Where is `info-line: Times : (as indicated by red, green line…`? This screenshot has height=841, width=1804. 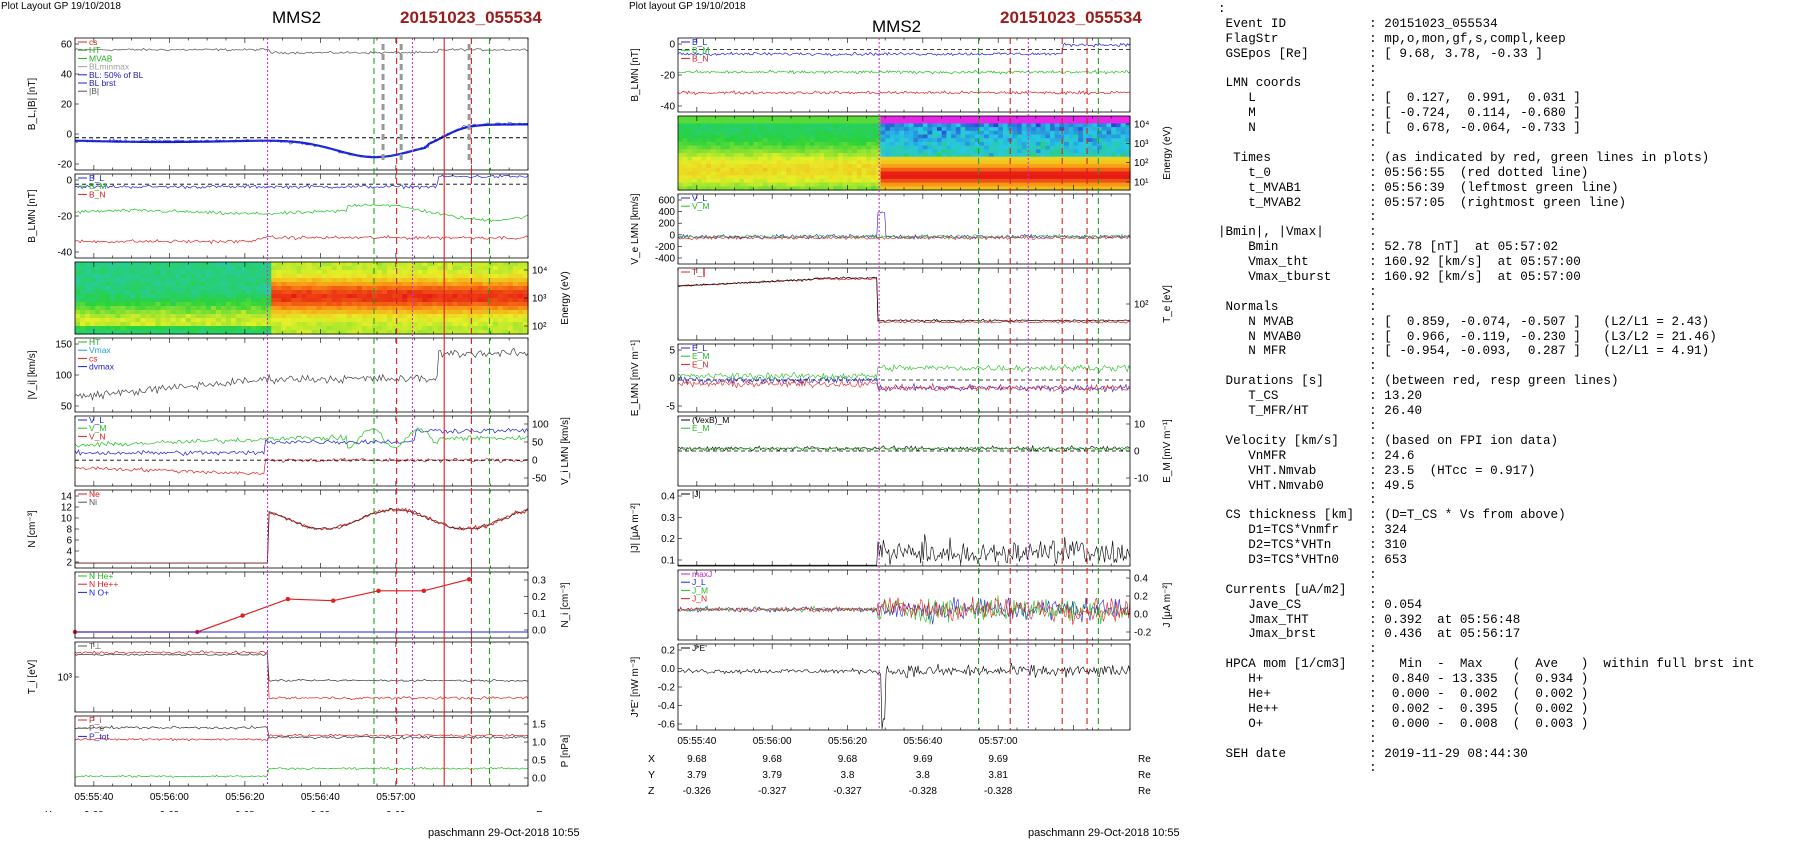
info-line: Times : (as indicated by red, green line… is located at coordinates (1464, 157).